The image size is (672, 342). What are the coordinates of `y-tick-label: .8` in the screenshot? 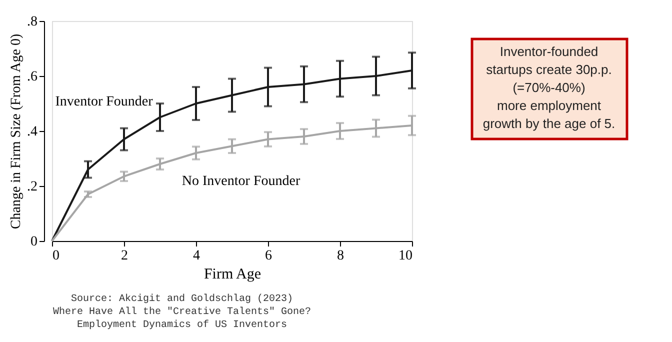 It's located at (32, 22).